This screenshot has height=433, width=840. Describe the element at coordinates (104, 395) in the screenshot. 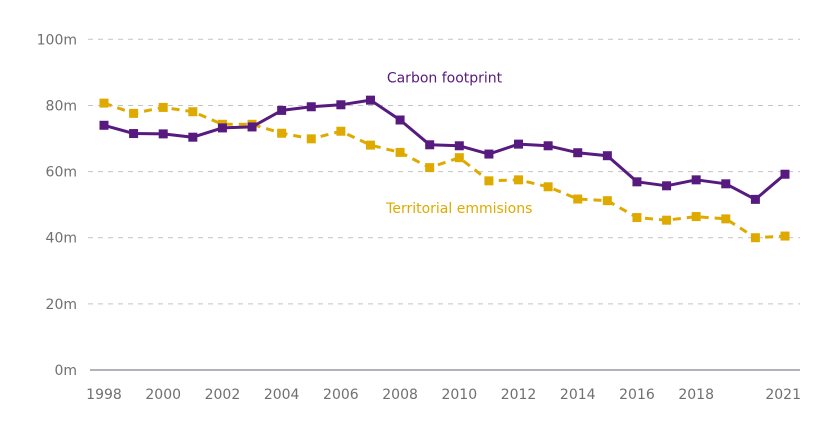

I see `x-tick-label: 1998` at that location.